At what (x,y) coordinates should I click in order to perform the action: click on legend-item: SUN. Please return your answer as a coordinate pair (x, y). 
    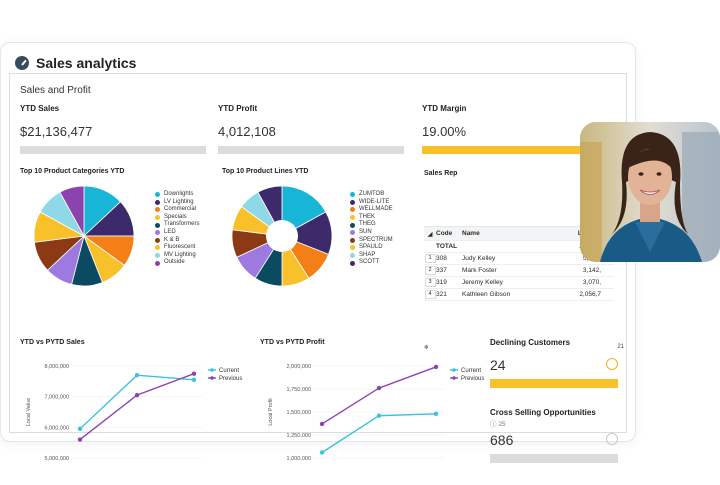
    Looking at the image, I should click on (371, 233).